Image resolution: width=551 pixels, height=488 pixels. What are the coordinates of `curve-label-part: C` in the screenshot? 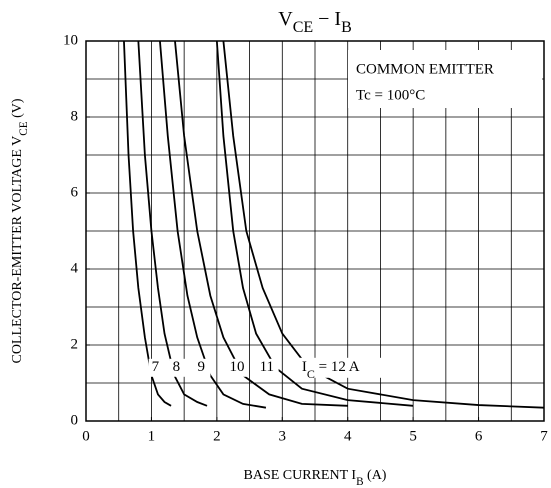 It's located at (311, 374).